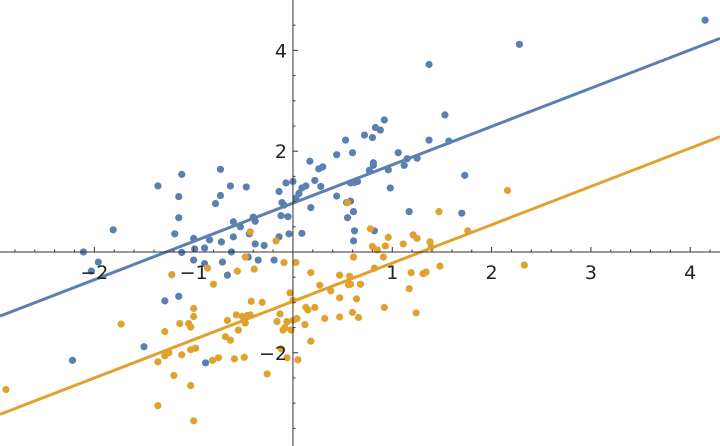  What do you see at coordinates (273, 354) in the screenshot?
I see `y-tick-label-1: −2` at bounding box center [273, 354].